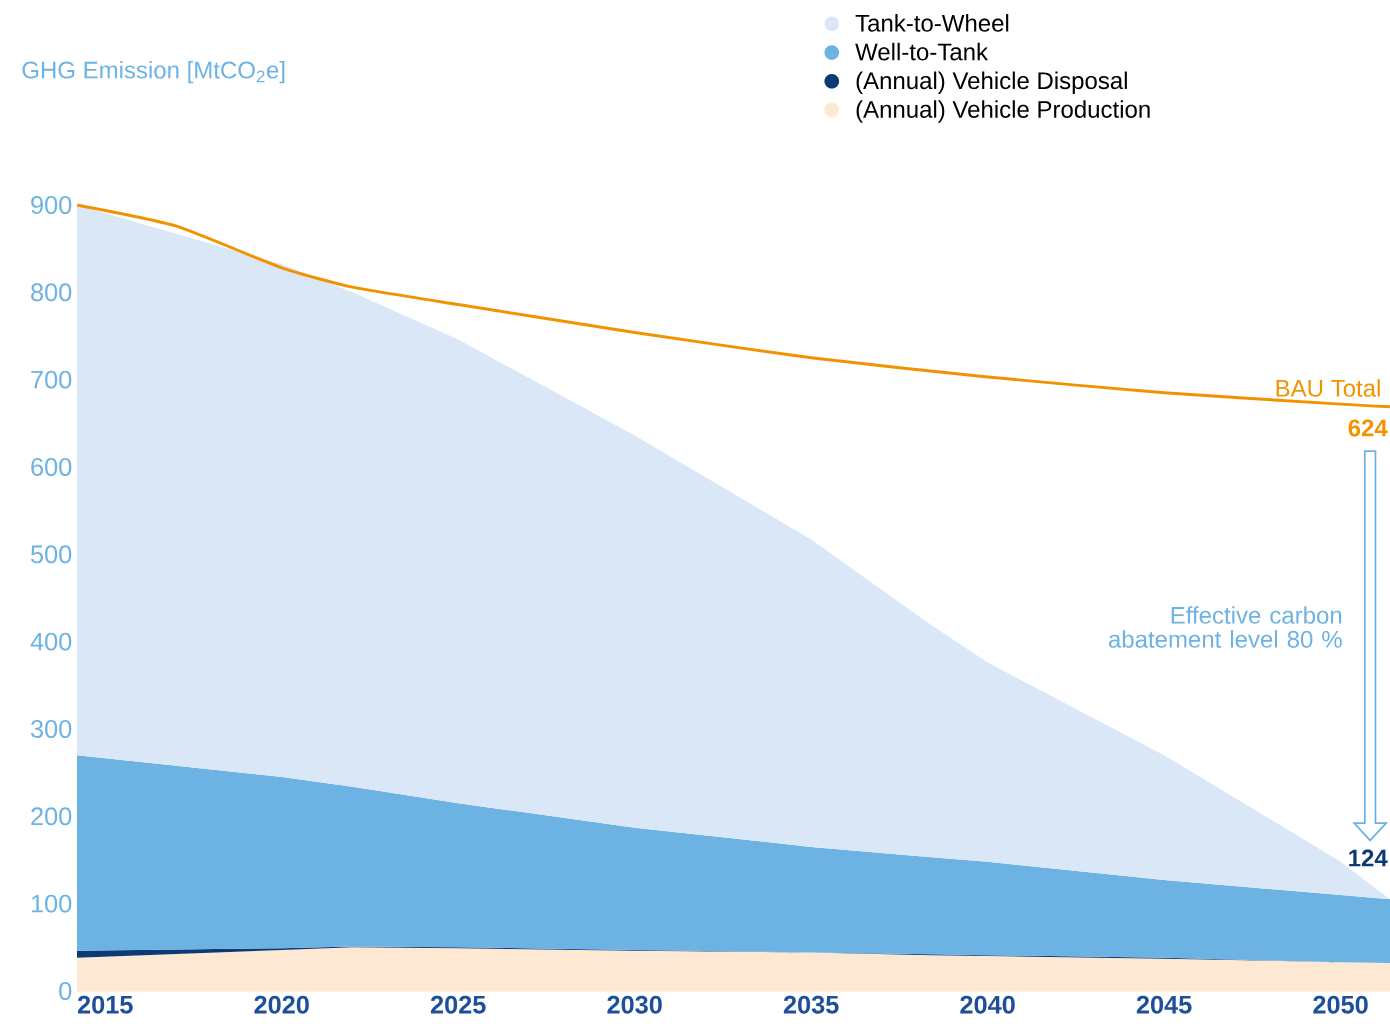 The height and width of the screenshot is (1024, 1390). Describe the element at coordinates (153, 72) in the screenshot. I see `y-axis-title: GHG Emission [MtCO$_{2}$e]` at that location.